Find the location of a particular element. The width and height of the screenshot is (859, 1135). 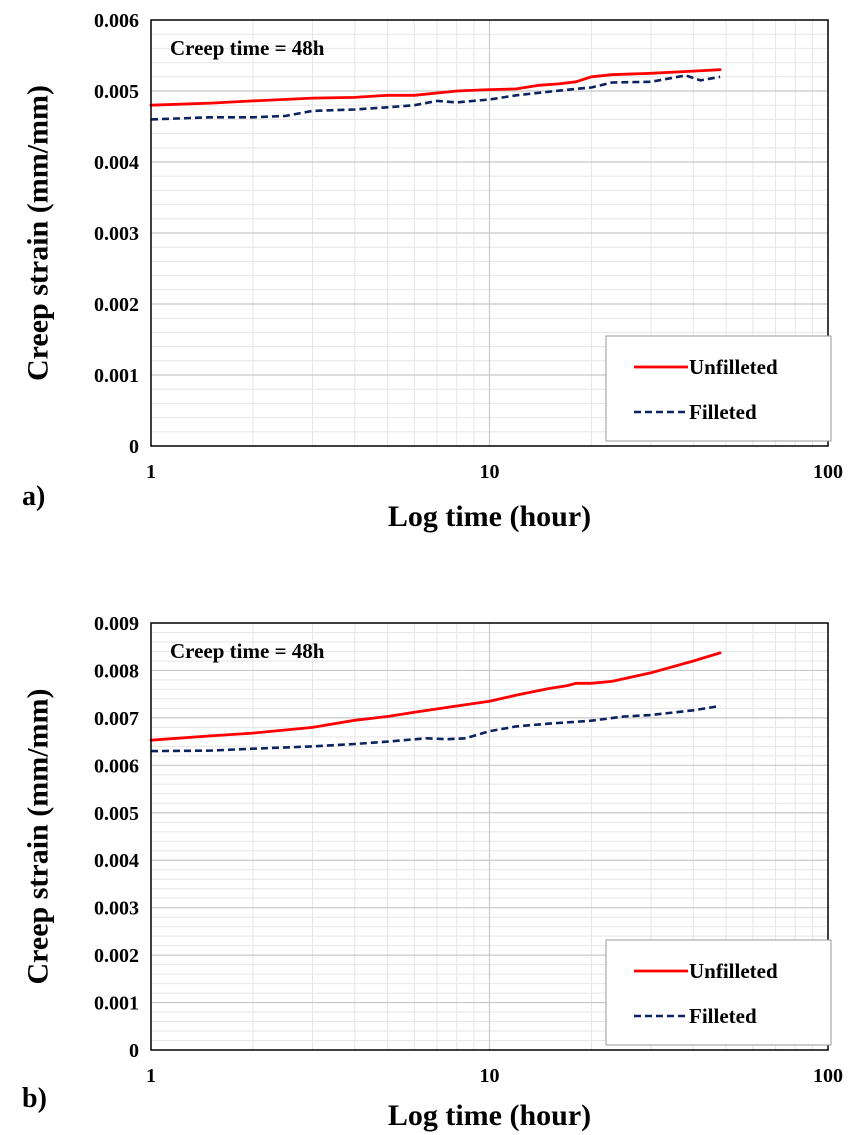

y-tick-label: 0.009 is located at coordinates (116, 624).